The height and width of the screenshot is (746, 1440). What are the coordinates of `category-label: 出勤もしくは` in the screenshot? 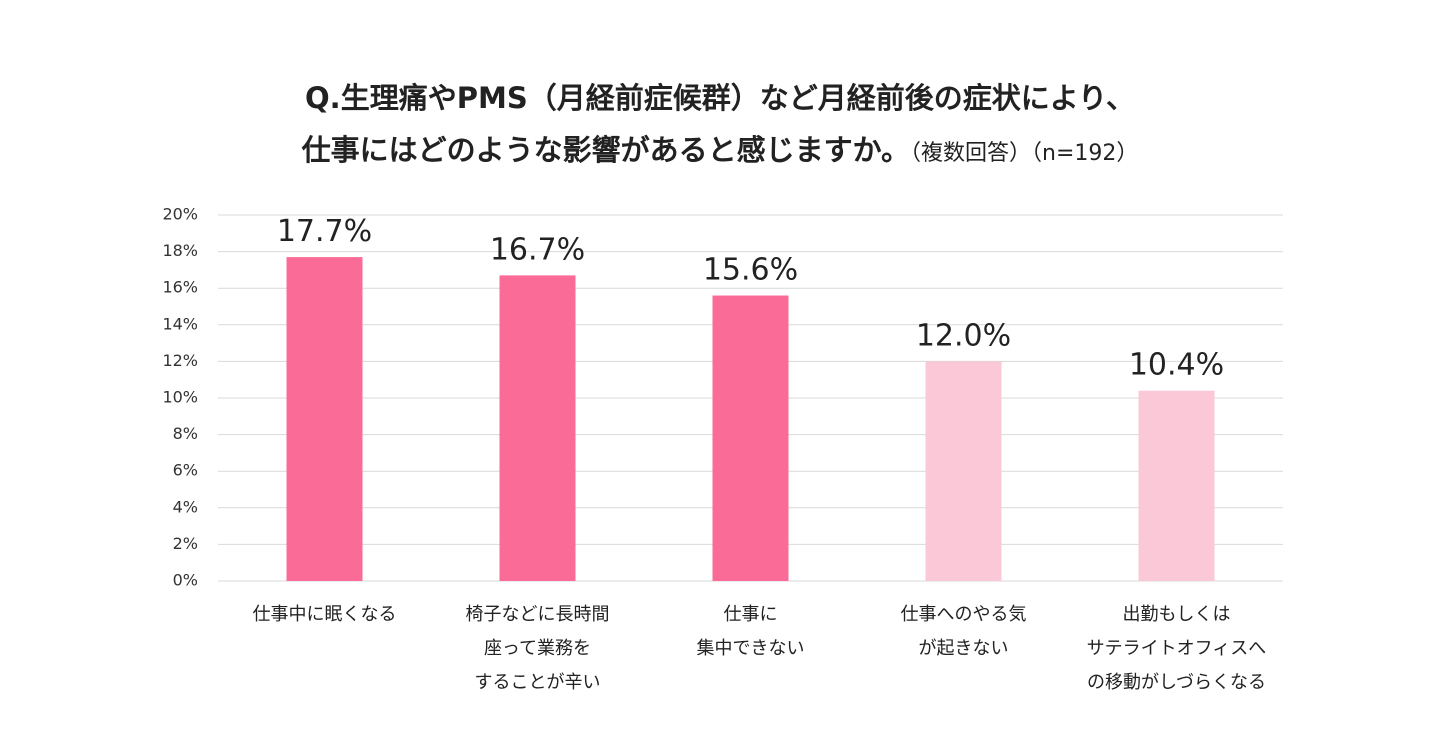 It's located at (1177, 614).